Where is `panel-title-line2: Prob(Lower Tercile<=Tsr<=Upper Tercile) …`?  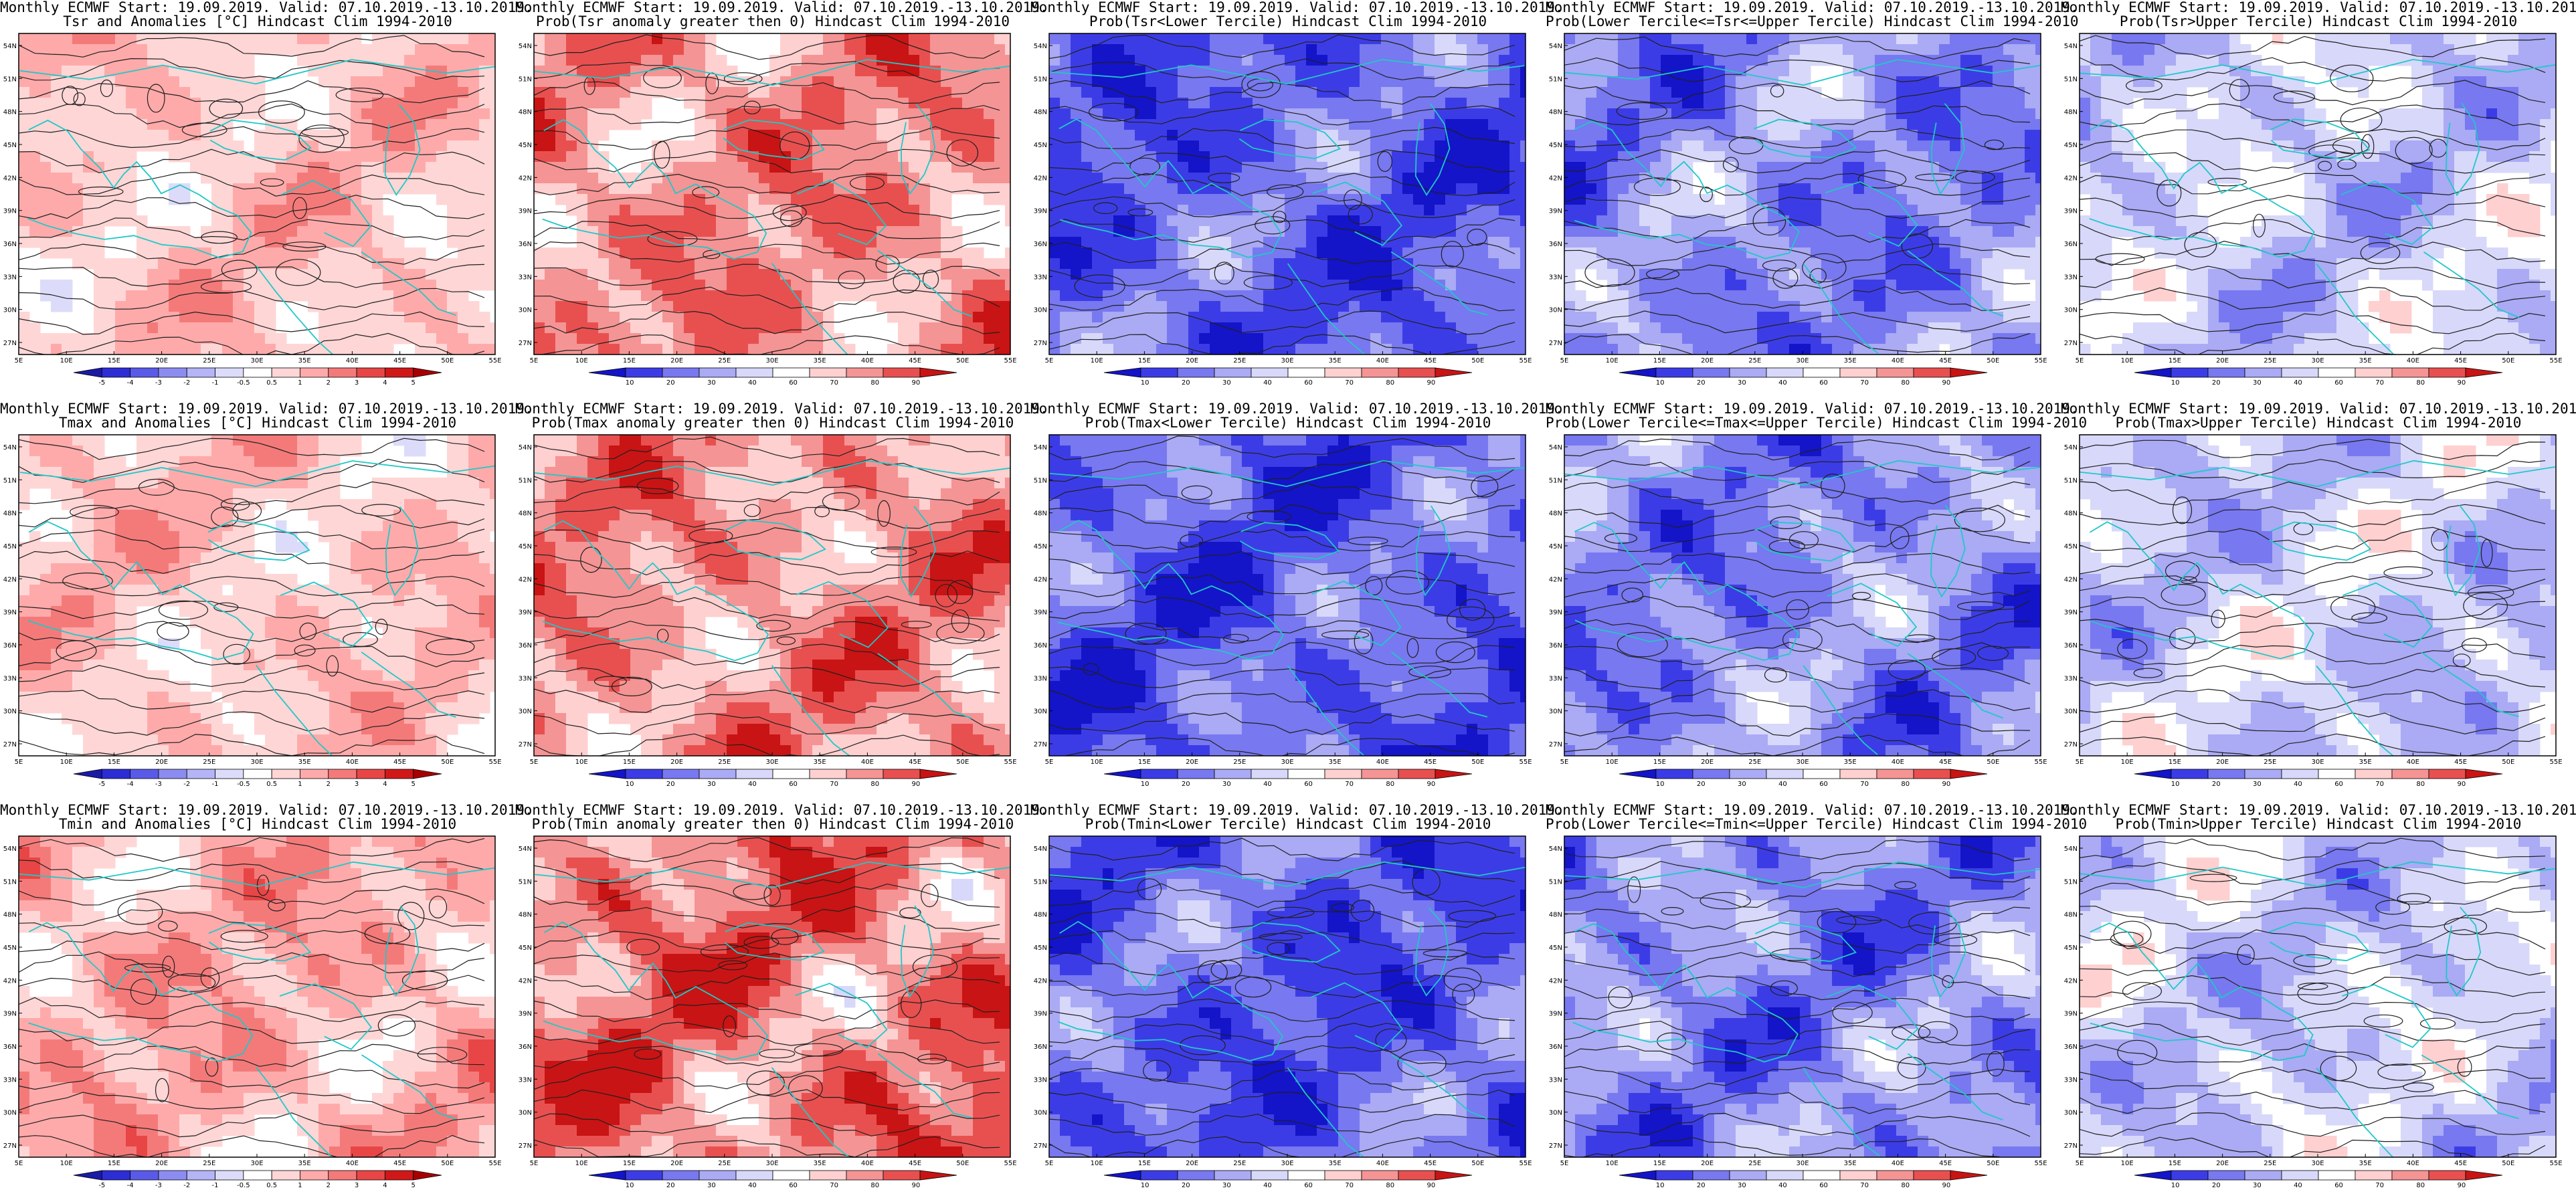
panel-title-line2: Prob(Lower Tercile<=Tsr<=Upper Tercile) … is located at coordinates (1813, 21).